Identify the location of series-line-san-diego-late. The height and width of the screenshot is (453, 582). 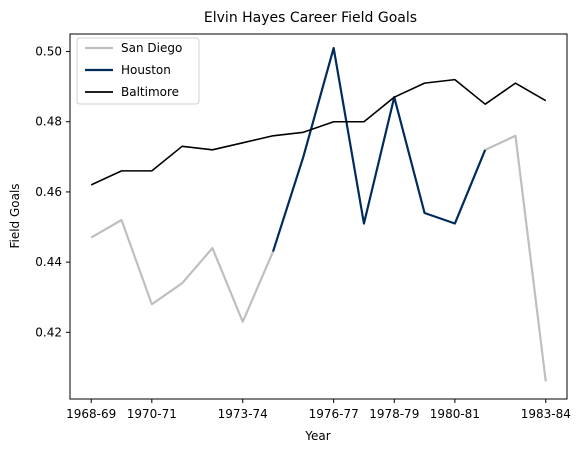
(515, 258).